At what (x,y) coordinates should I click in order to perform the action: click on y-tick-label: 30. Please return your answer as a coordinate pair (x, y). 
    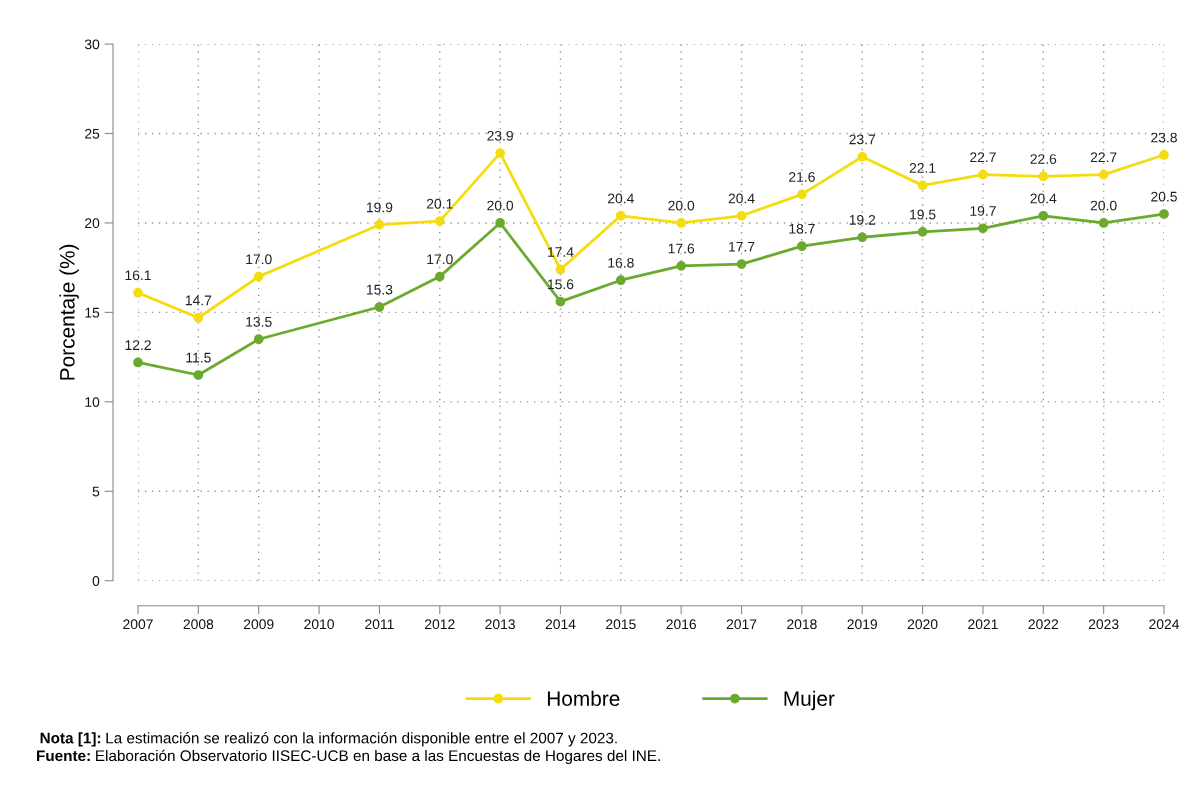
    Looking at the image, I should click on (92, 44).